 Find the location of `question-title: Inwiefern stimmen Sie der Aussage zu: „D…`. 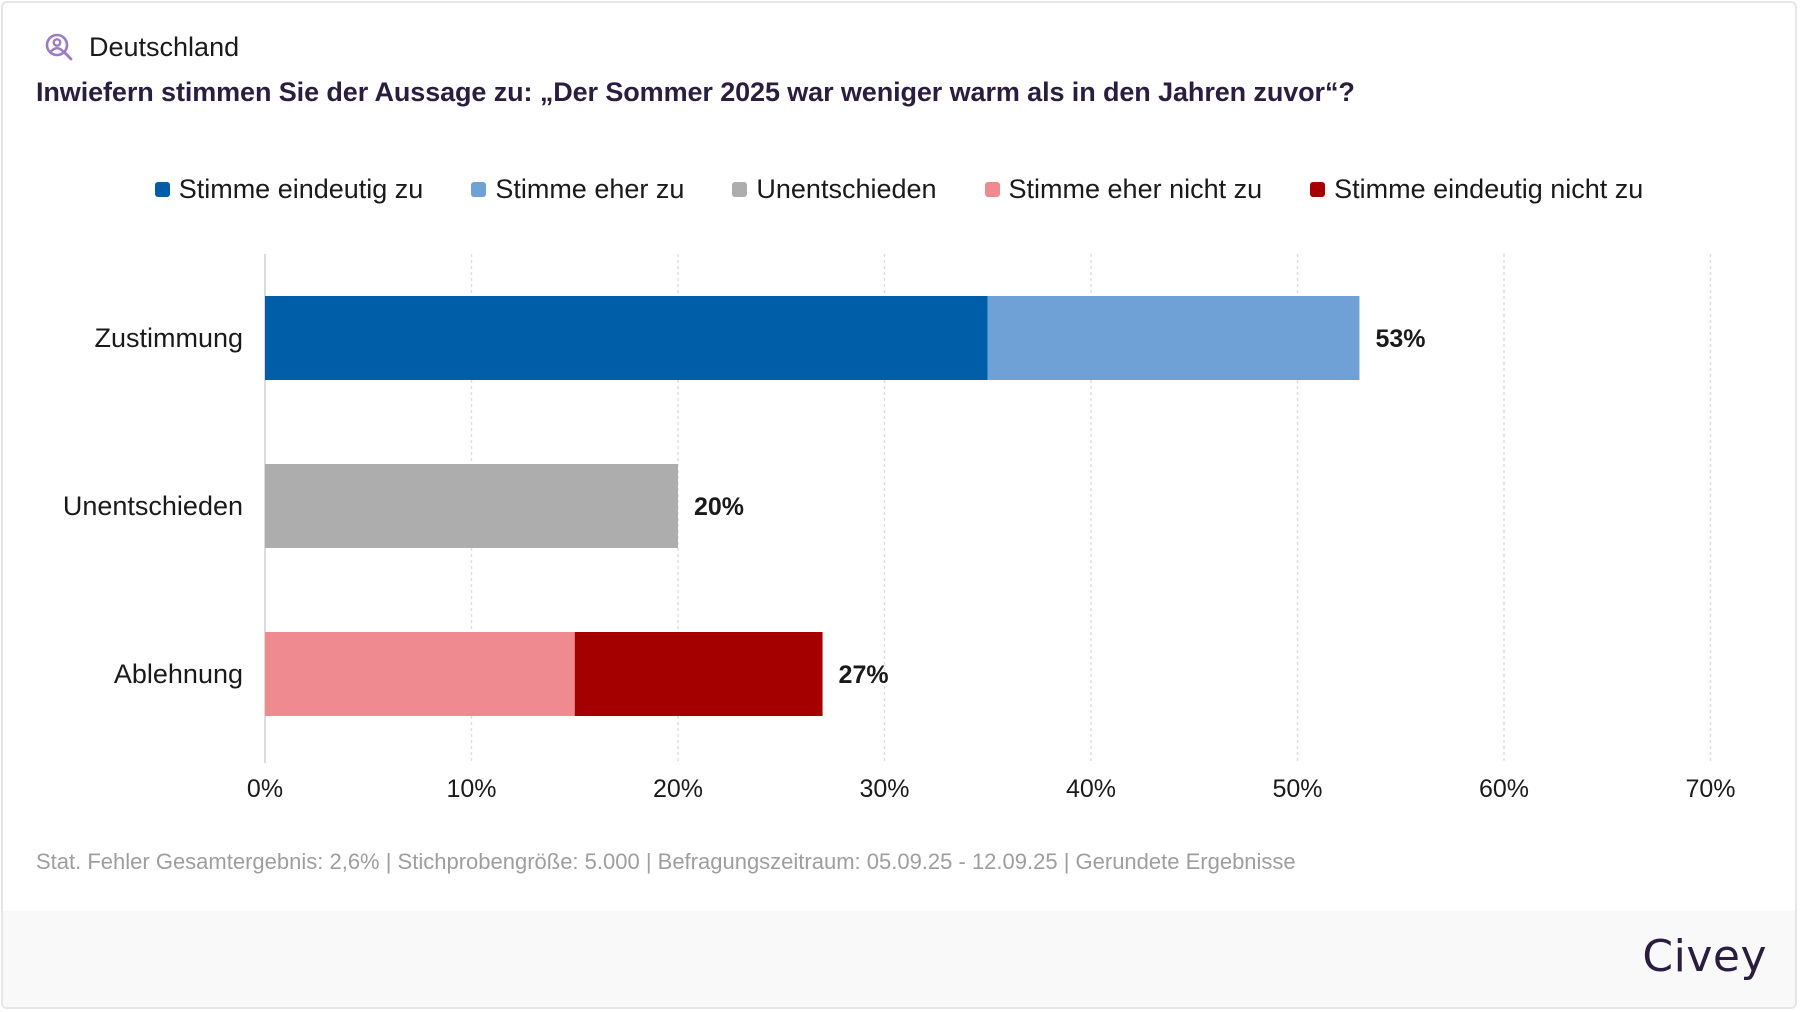

question-title: Inwiefern stimmen Sie der Aussage zu: „D… is located at coordinates (695, 92).